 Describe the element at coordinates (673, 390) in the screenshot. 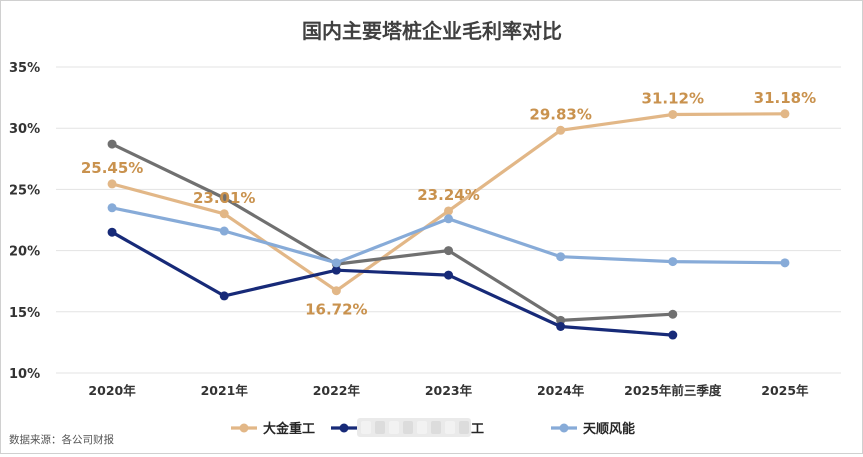

I see `x-tick-label: 2025年前三季度` at that location.